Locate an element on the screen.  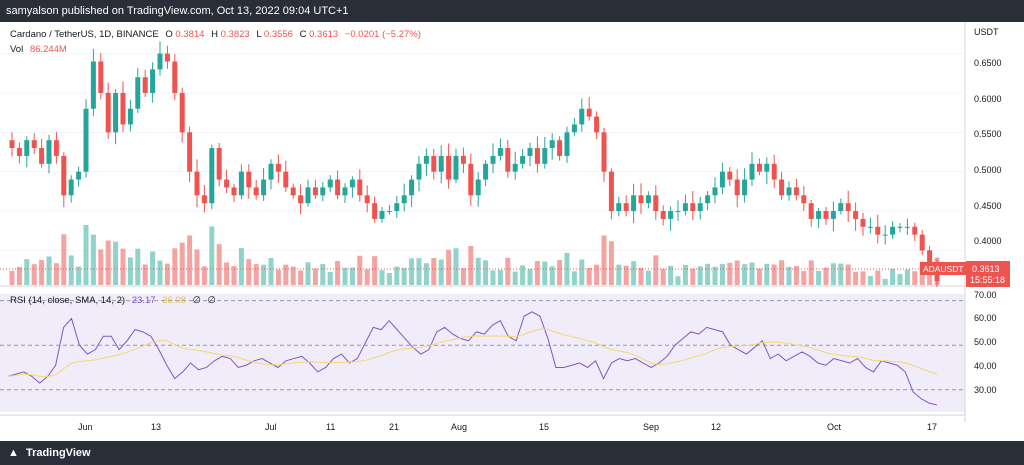
time-axis: Jun 13 Jul 11 21 Aug 15 Sep 12 Oct 17 is located at coordinates (507, 427).